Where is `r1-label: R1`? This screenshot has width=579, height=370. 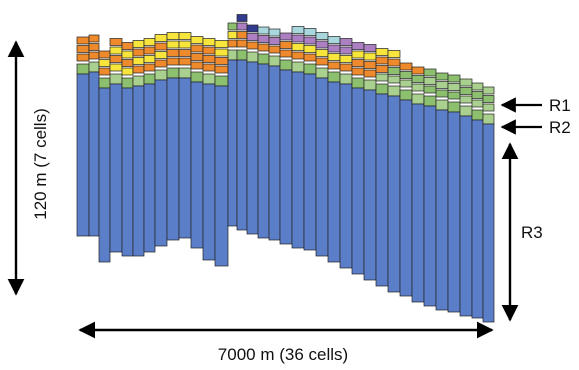 r1-label: R1 is located at coordinates (560, 105).